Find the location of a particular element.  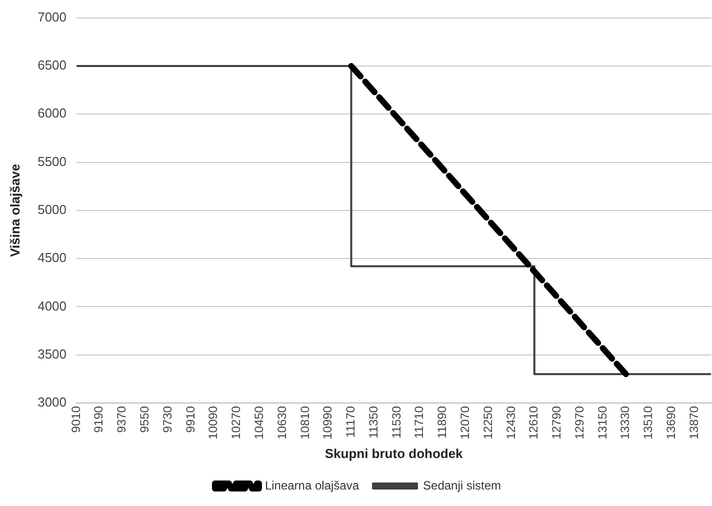

legend-label: Linearna olajšava is located at coordinates (312, 485).